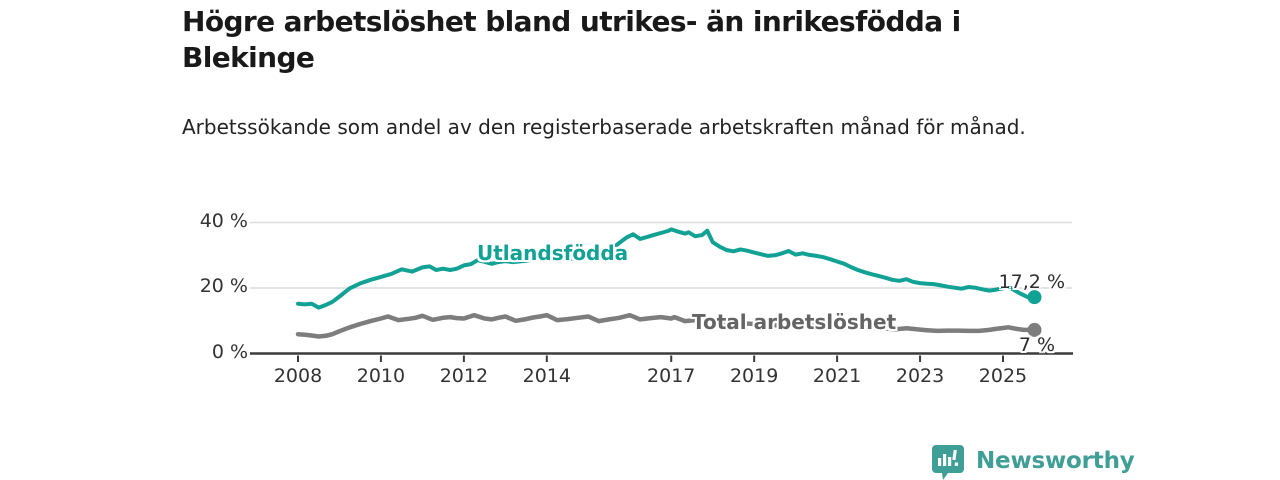 The image size is (1280, 480). Describe the element at coordinates (1031, 282) in the screenshot. I see `end-value-label-utlandsfodda: 17,2 %` at that location.